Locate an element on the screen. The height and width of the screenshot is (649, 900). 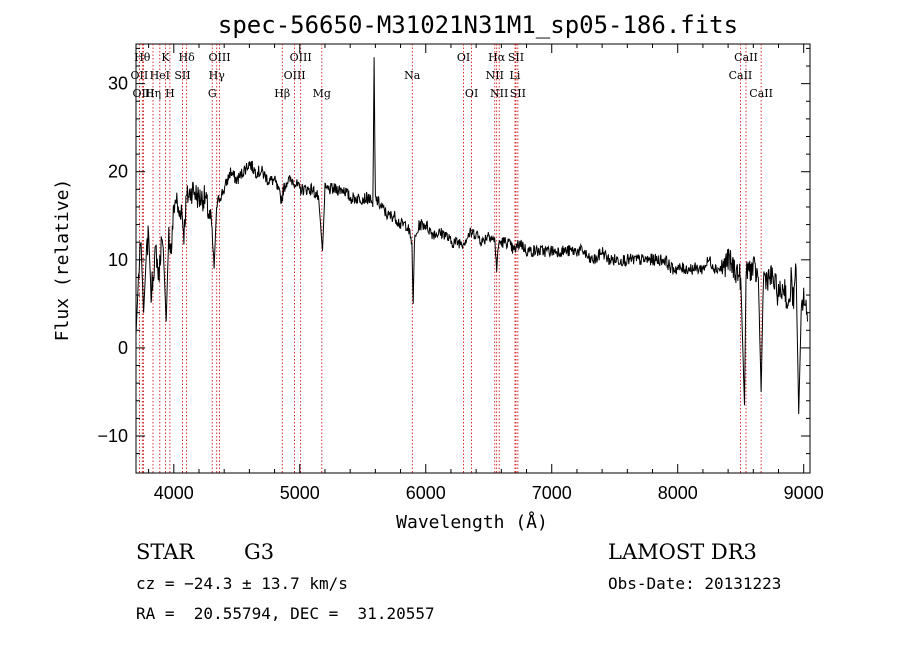
survey-name: LAMOST DR3 is located at coordinates (682, 552).